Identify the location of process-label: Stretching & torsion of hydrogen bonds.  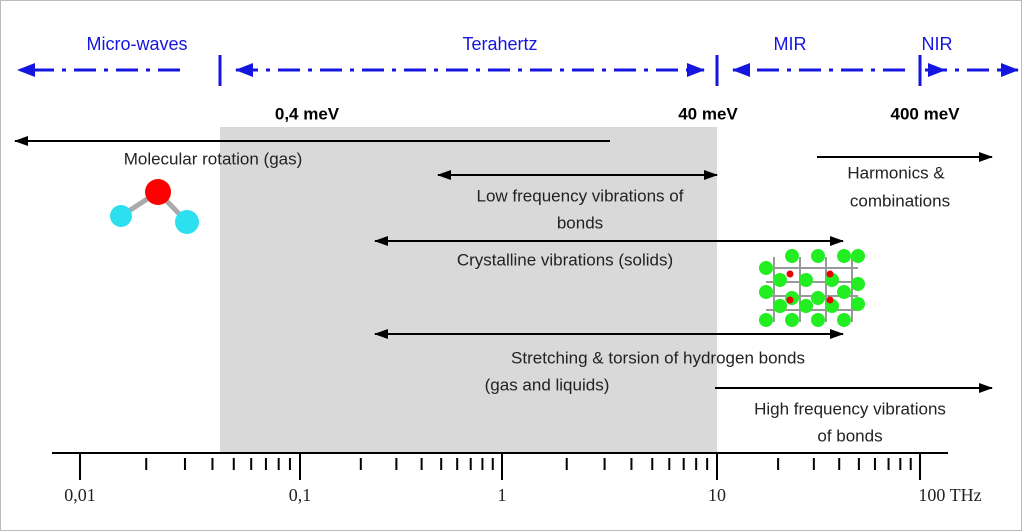
(658, 357).